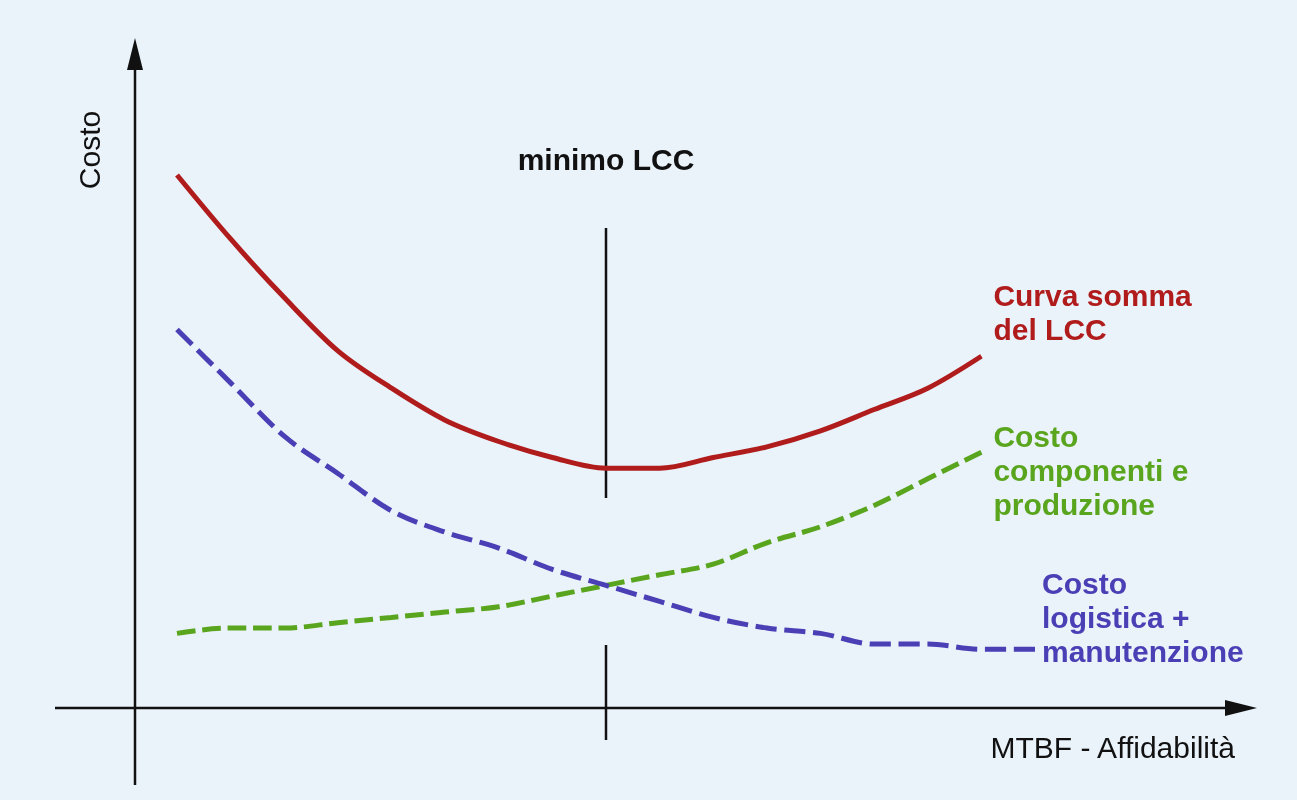  What do you see at coordinates (606, 159) in the screenshot?
I see `annotation: minimo LCC` at bounding box center [606, 159].